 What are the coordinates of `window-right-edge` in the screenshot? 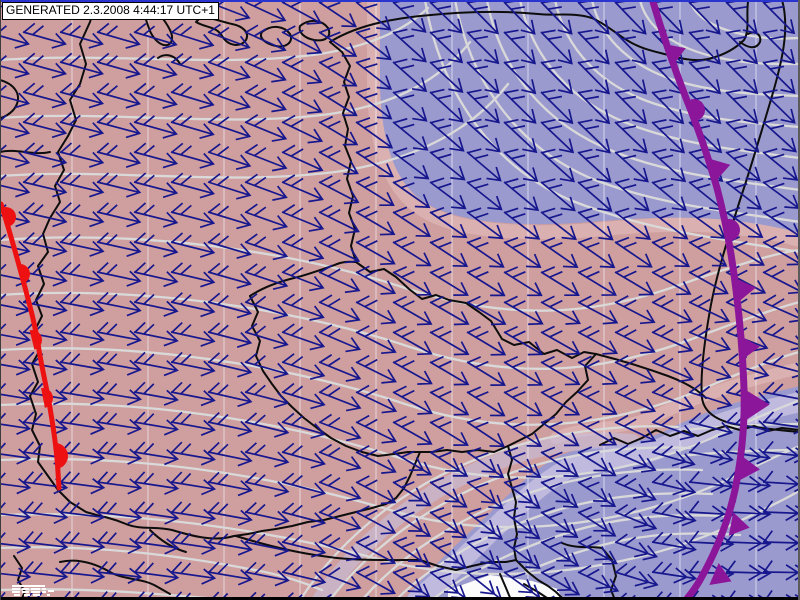 It's located at (799, 300).